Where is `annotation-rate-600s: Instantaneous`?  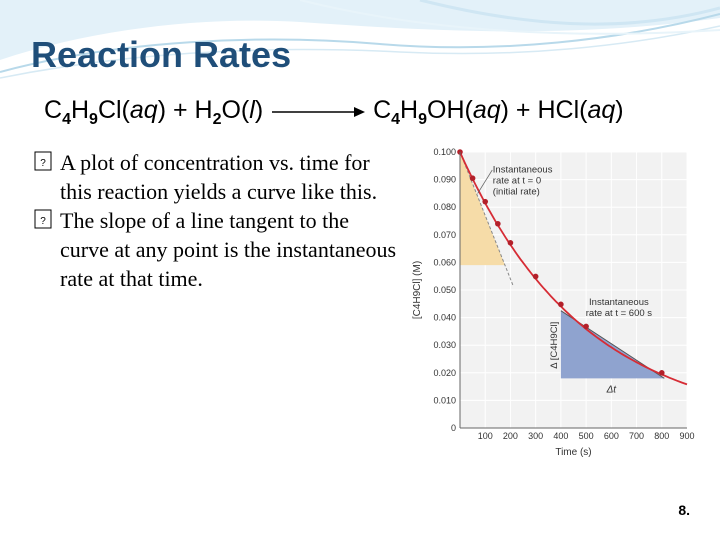 annotation-rate-600s: Instantaneous is located at coordinates (619, 302).